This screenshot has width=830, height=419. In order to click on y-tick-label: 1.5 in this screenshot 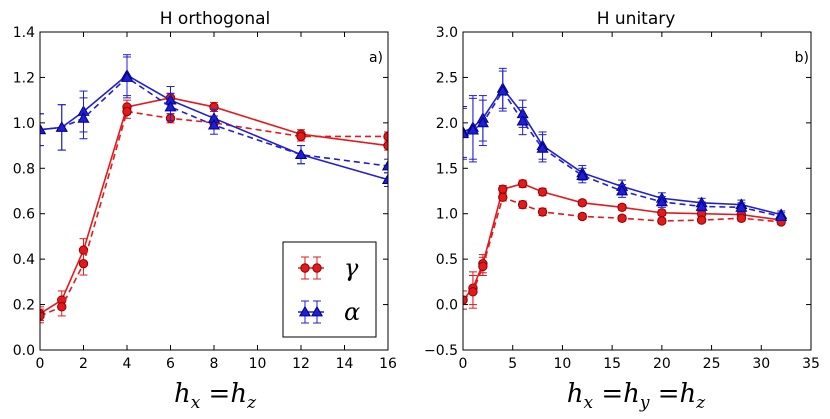, I will do `click(447, 169)`.